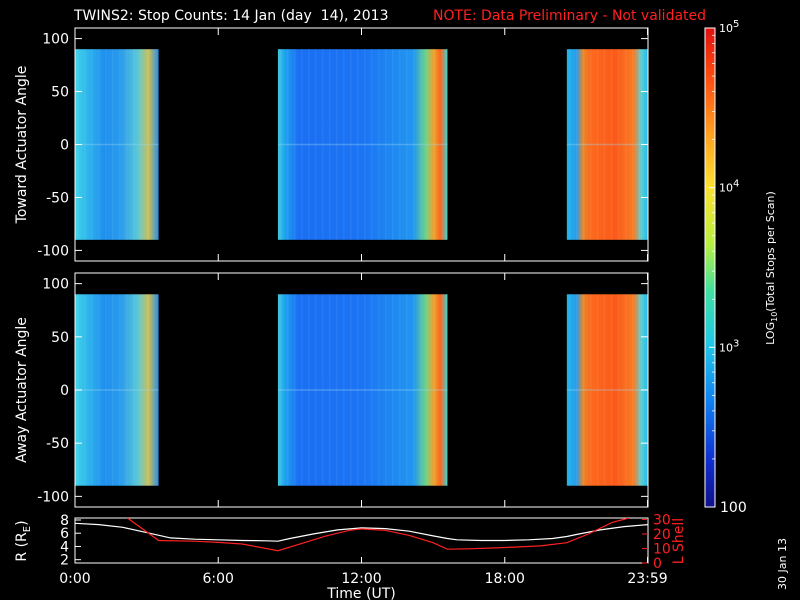  What do you see at coordinates (774, 317) in the screenshot?
I see `colorbar-label-subscript: 10` at bounding box center [774, 317].